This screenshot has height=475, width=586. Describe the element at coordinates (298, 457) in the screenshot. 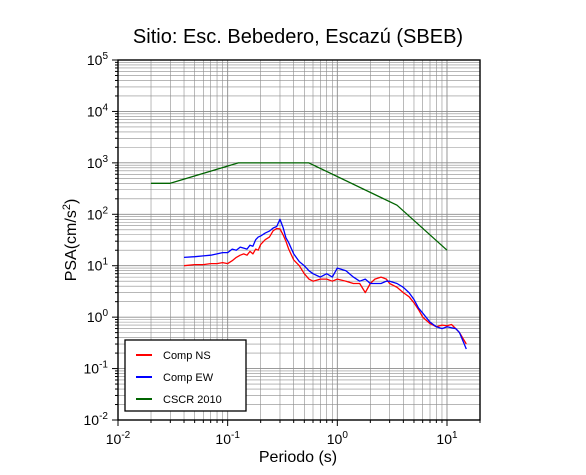

I see `x-axis-label: Periodo (s)` at that location.